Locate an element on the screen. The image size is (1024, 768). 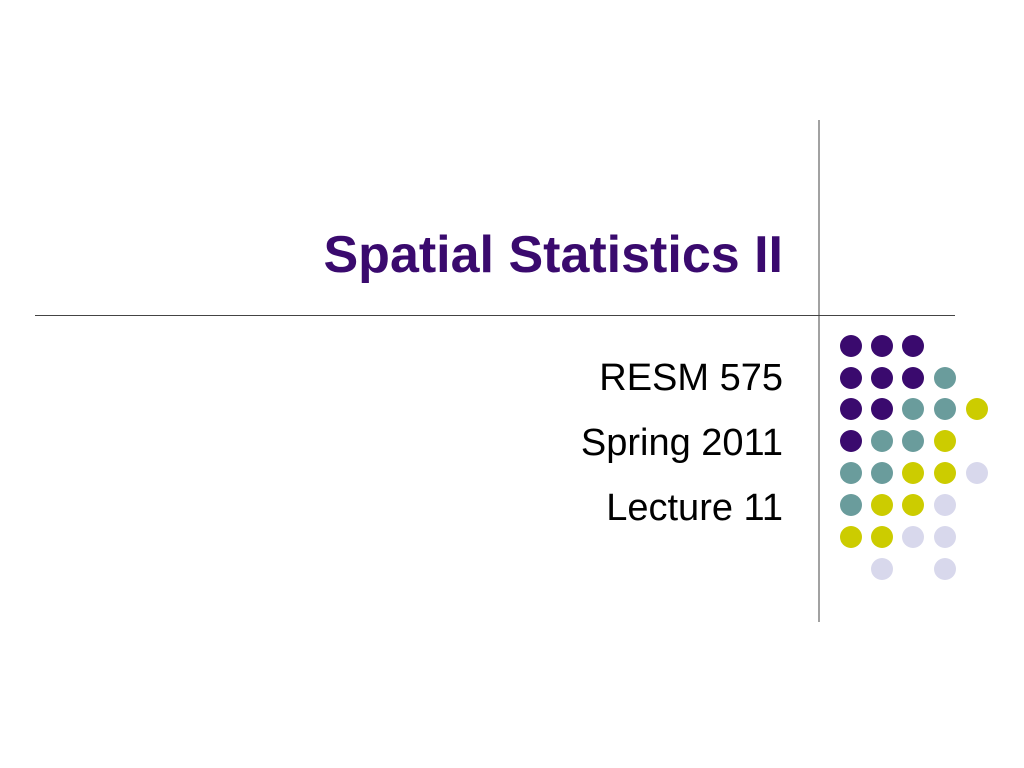
subtitle-line: RESM 575 is located at coordinates (691, 378).